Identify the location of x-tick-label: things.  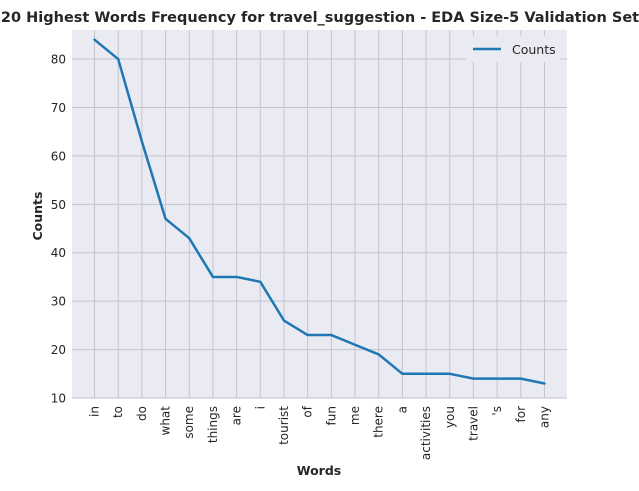
(213, 424).